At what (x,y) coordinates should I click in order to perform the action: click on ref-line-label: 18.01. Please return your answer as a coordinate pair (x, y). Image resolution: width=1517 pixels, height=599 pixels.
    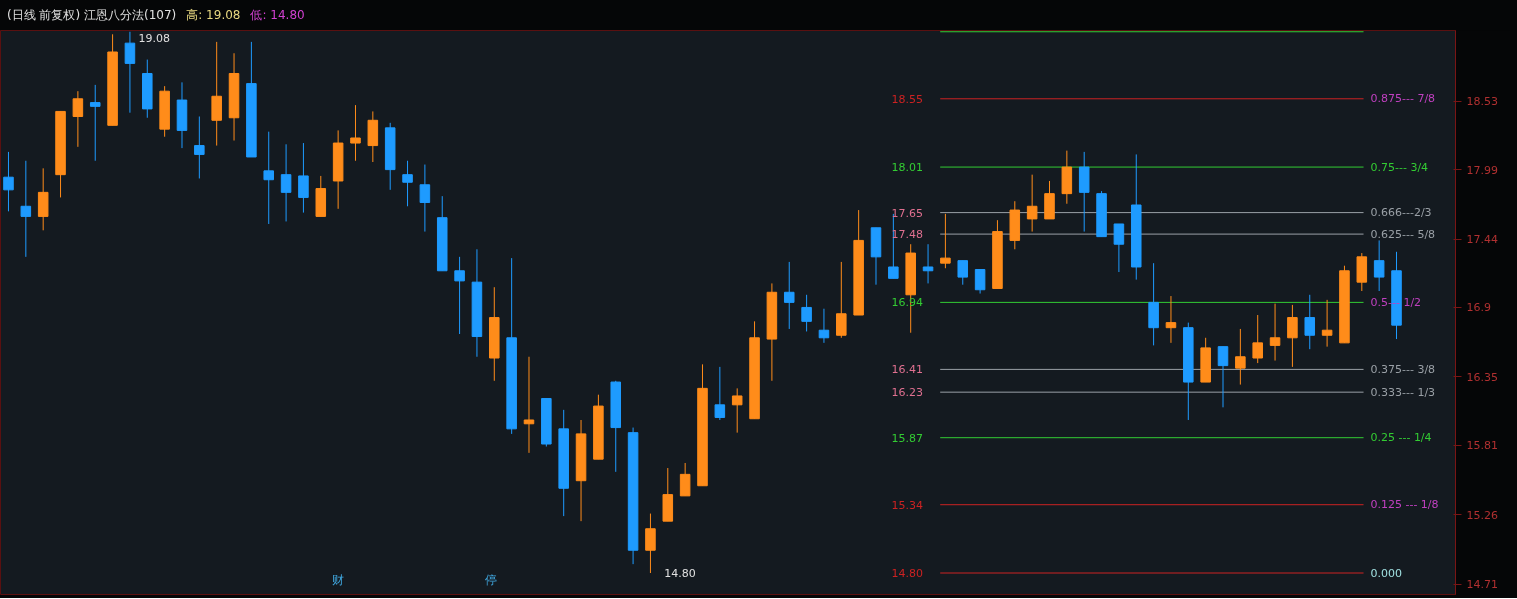
    Looking at the image, I should click on (907, 168).